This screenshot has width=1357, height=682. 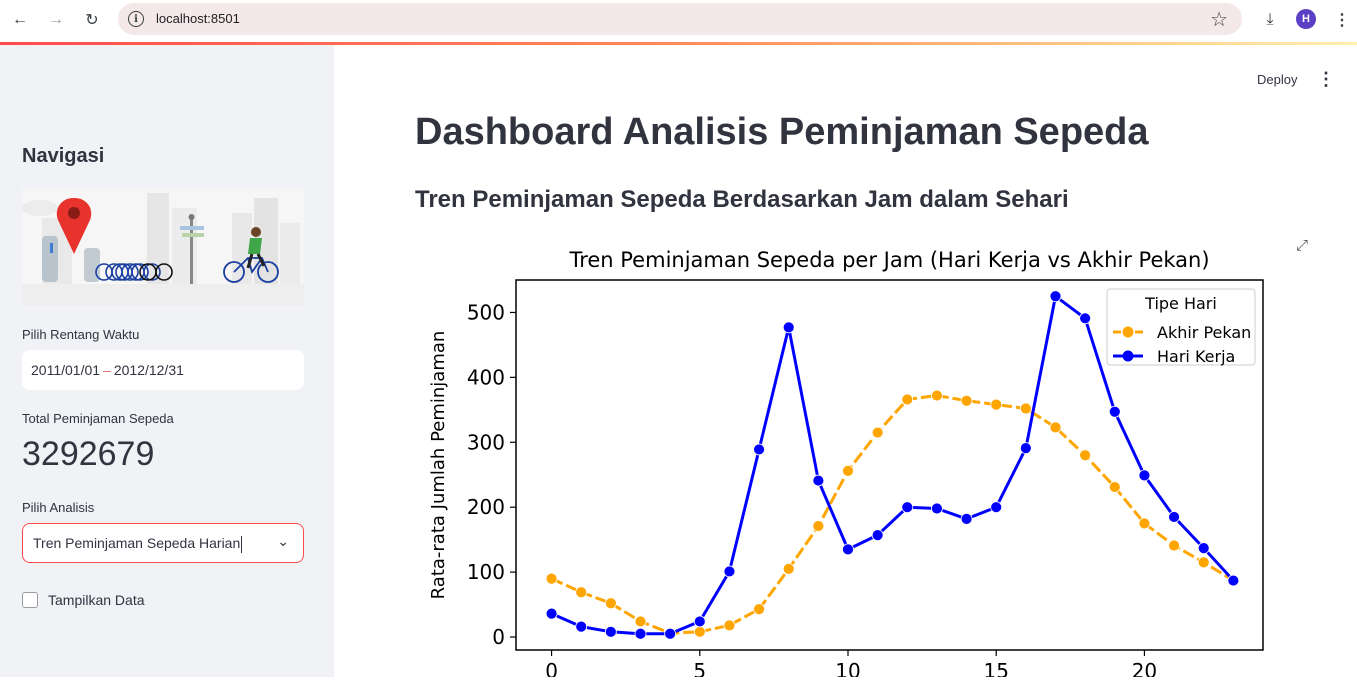 I want to click on avatar: H, so click(x=1306, y=19).